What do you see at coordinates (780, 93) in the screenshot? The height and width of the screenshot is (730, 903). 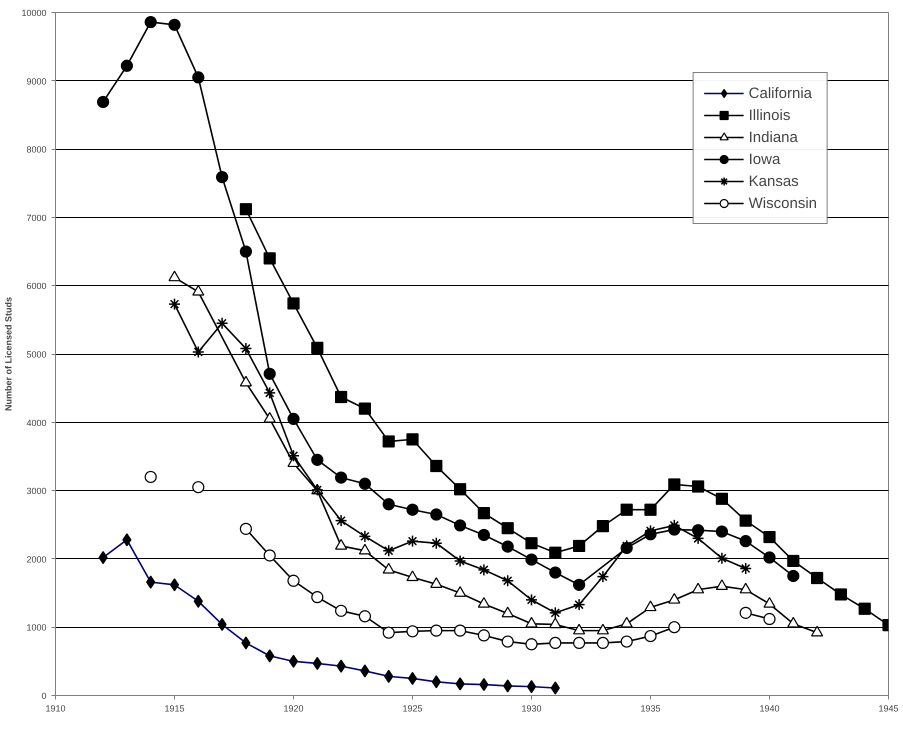 I see `legend-label: California` at bounding box center [780, 93].